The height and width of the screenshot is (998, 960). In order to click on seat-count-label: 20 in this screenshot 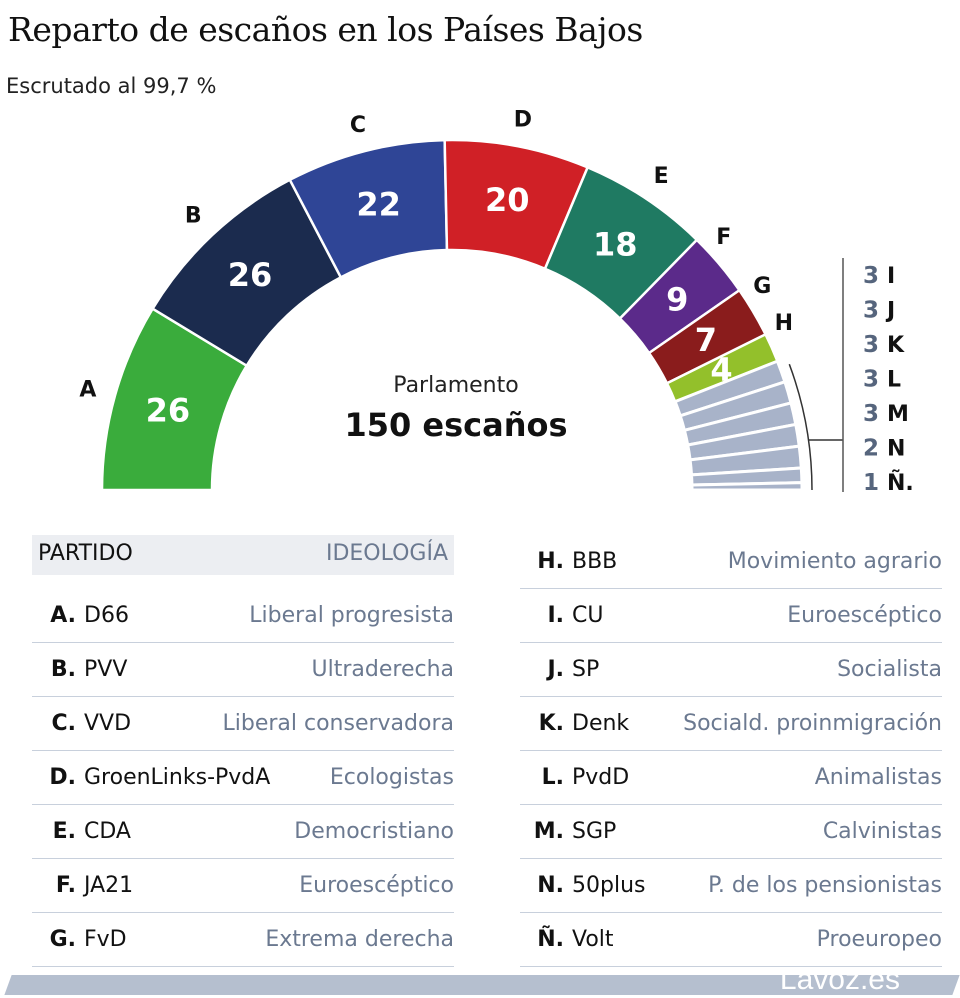, I will do `click(507, 200)`.